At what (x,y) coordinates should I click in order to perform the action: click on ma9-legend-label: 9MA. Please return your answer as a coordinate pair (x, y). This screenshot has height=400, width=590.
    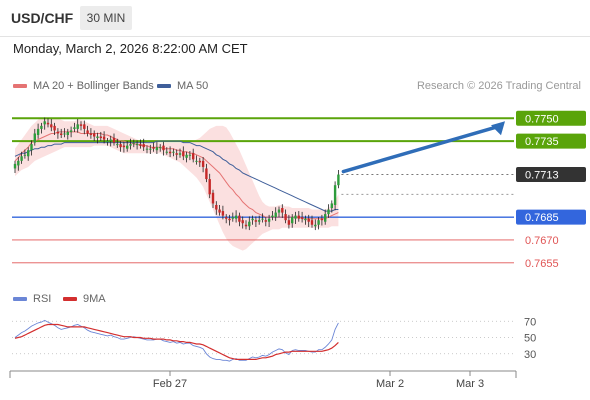
    Looking at the image, I should click on (94, 299).